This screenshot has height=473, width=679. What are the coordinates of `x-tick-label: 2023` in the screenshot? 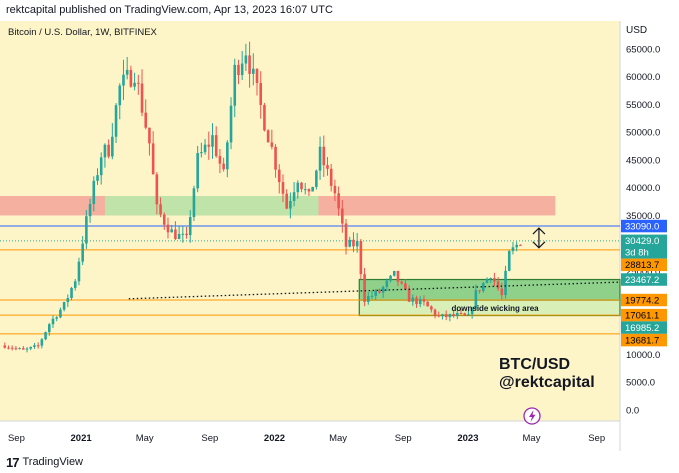 It's located at (467, 438).